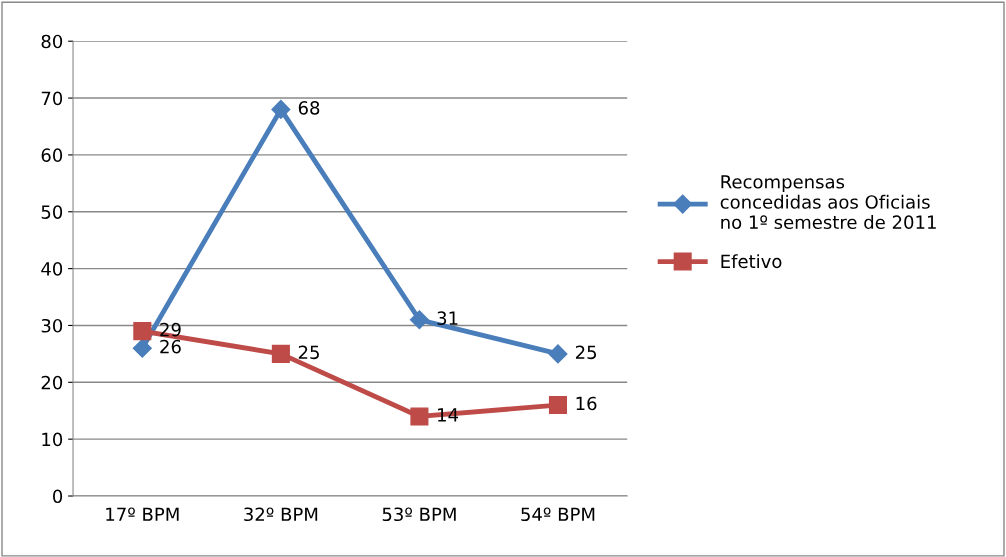 The image size is (1006, 557). What do you see at coordinates (828, 202) in the screenshot?
I see `legend-label: Recompensas concedidas aos Oficiais no 1º semestre de 2011` at bounding box center [828, 202].